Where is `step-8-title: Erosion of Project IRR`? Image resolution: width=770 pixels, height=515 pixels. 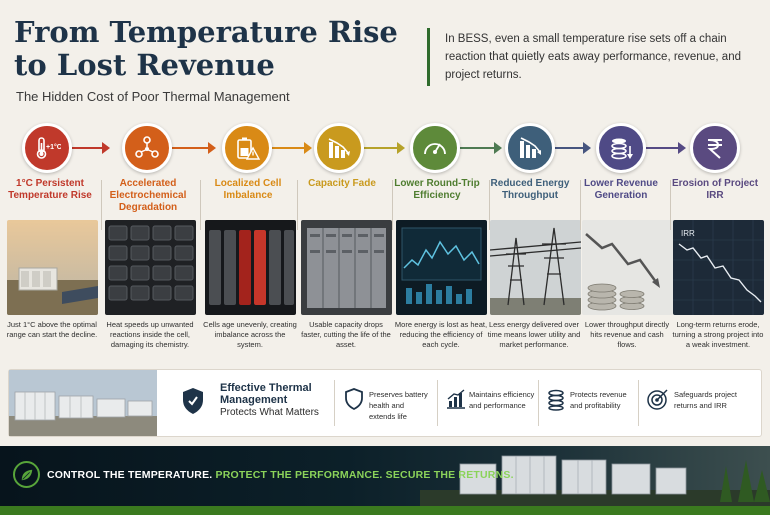 step-8-title: Erosion of Project IRR is located at coordinates (715, 189).